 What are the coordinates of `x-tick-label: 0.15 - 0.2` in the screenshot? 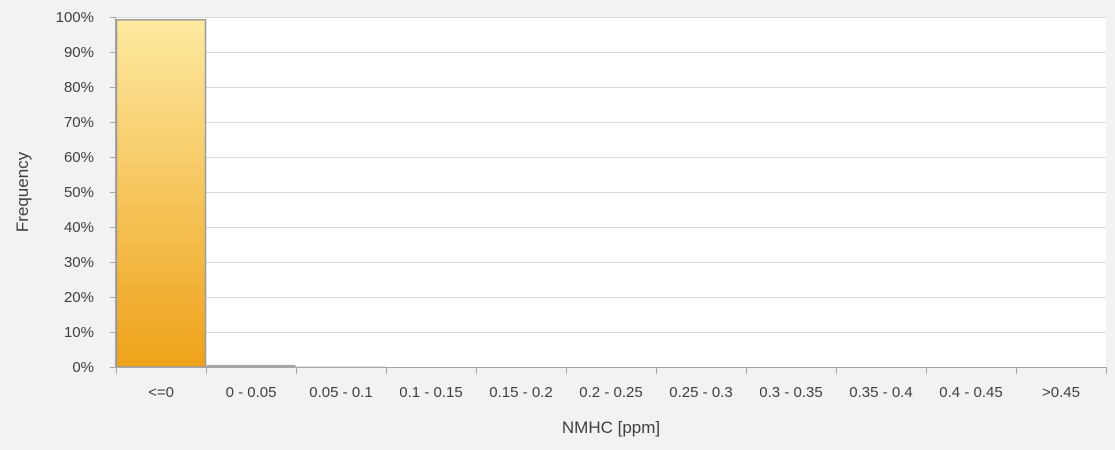 It's located at (520, 392).